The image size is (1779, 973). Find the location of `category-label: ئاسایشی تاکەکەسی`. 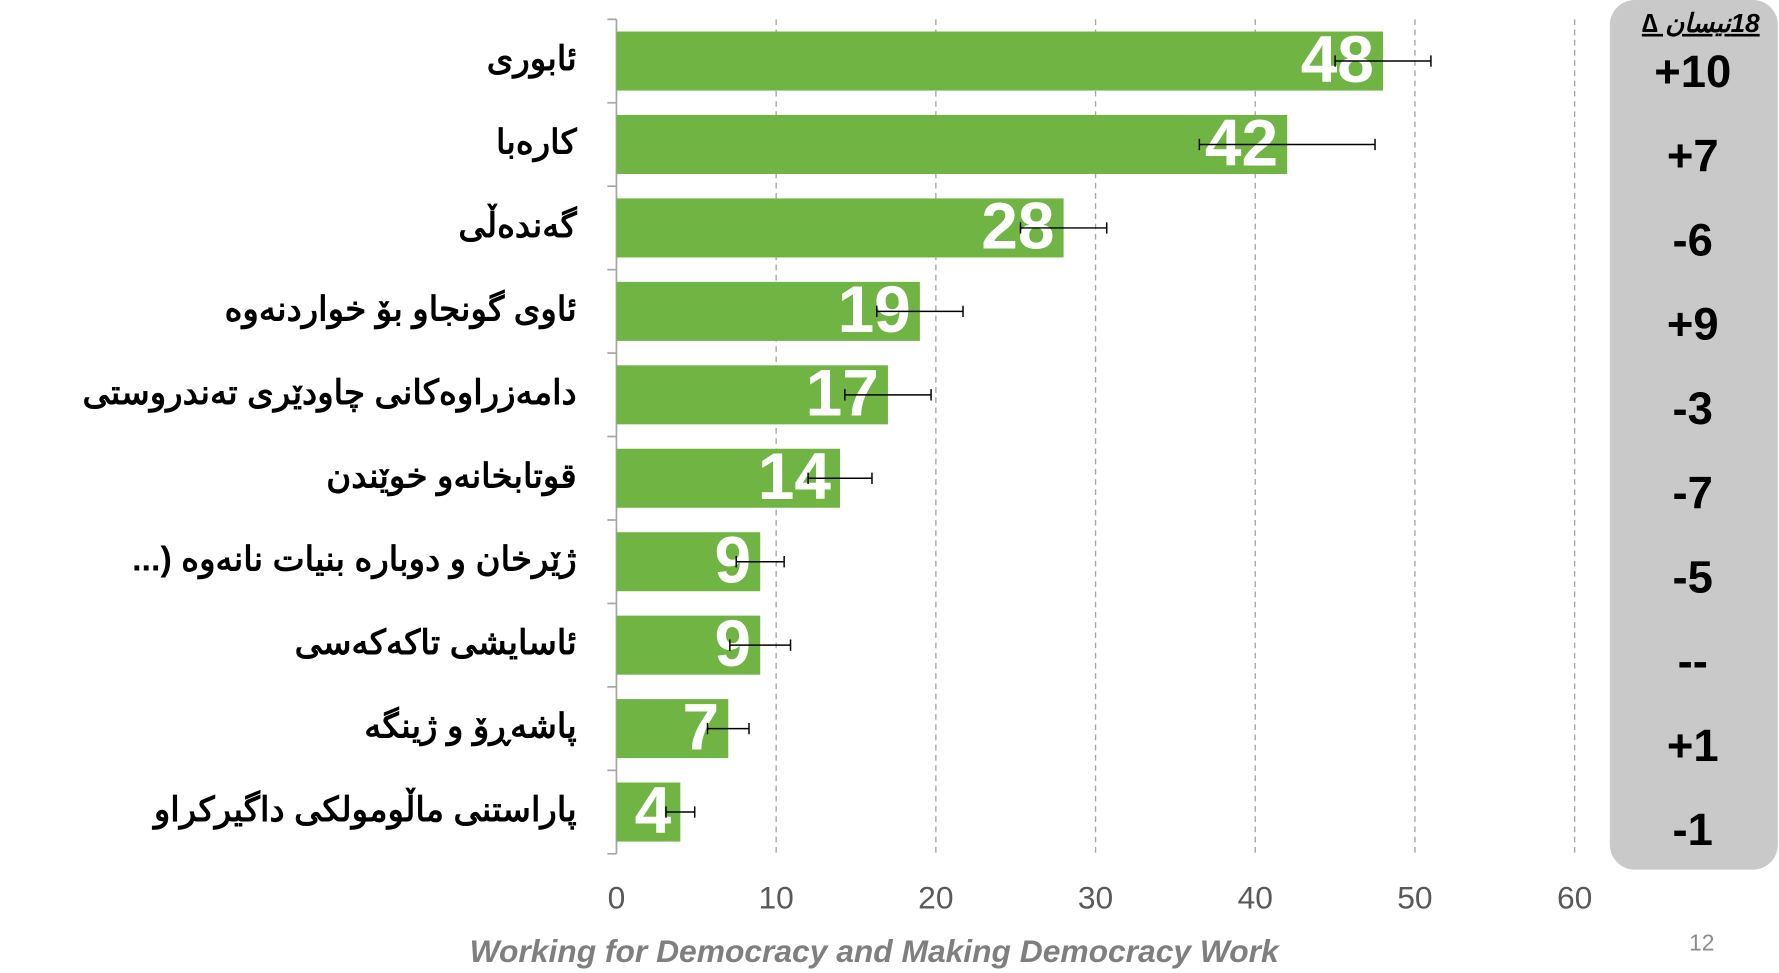

category-label: ئاسایشی تاکەکەسی is located at coordinates (436, 643).